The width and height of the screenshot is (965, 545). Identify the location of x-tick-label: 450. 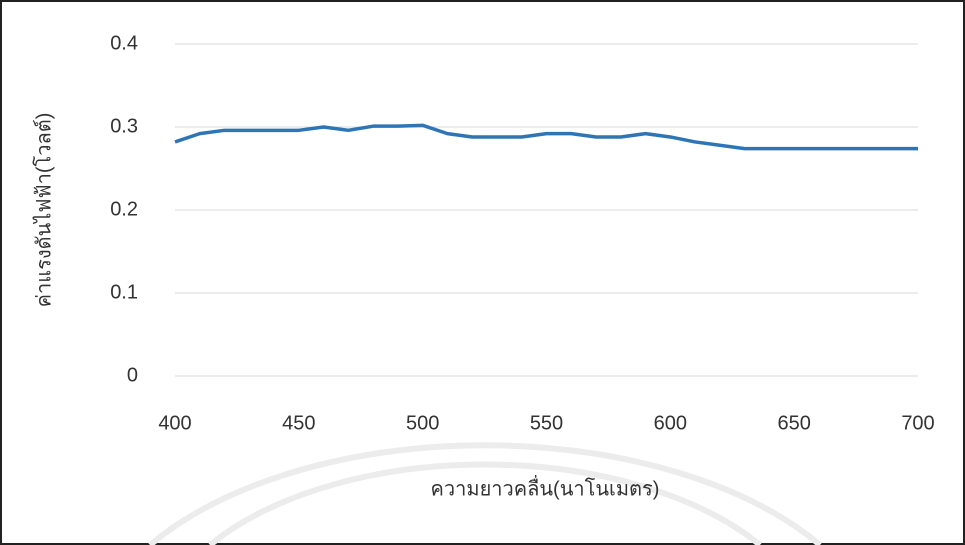
(298, 423).